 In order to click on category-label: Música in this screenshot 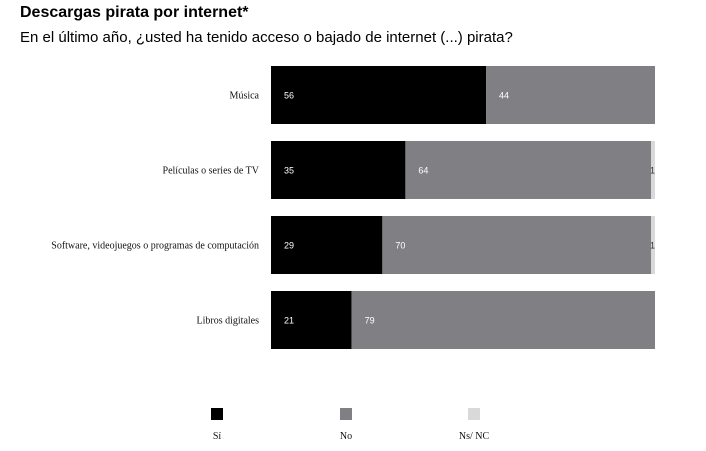, I will do `click(245, 96)`.